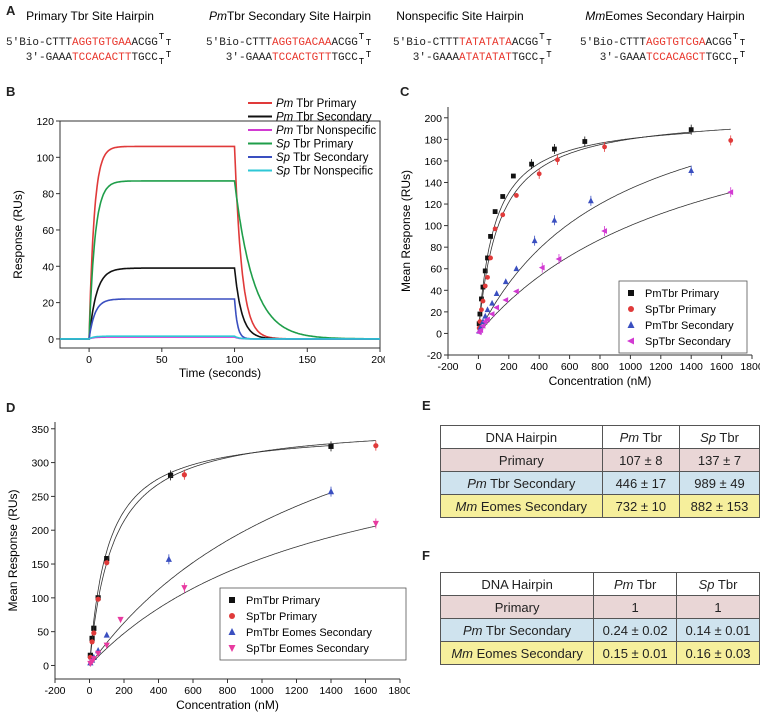 Image resolution: width=760 pixels, height=718 pixels. Describe the element at coordinates (11, 407) in the screenshot. I see `panel-letter-d: D` at that location.